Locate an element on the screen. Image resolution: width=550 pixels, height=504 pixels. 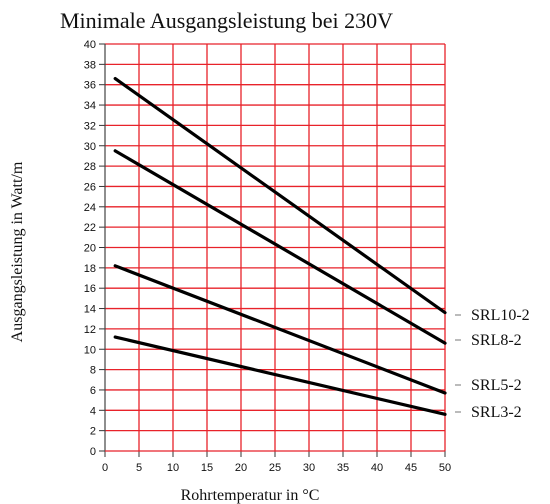
x-axis-label: Rohrtemperatur in °C is located at coordinates (250, 495).